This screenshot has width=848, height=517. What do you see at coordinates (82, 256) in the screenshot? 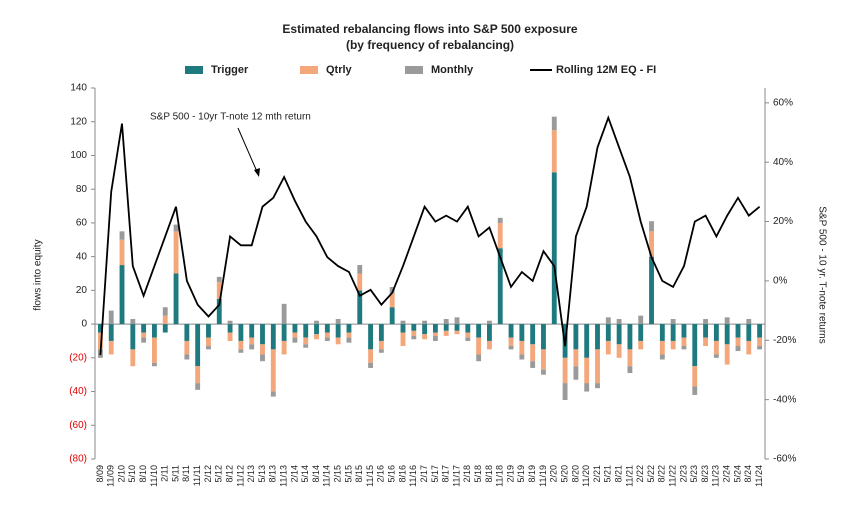
I see `y-tick-label: 40` at bounding box center [82, 256].